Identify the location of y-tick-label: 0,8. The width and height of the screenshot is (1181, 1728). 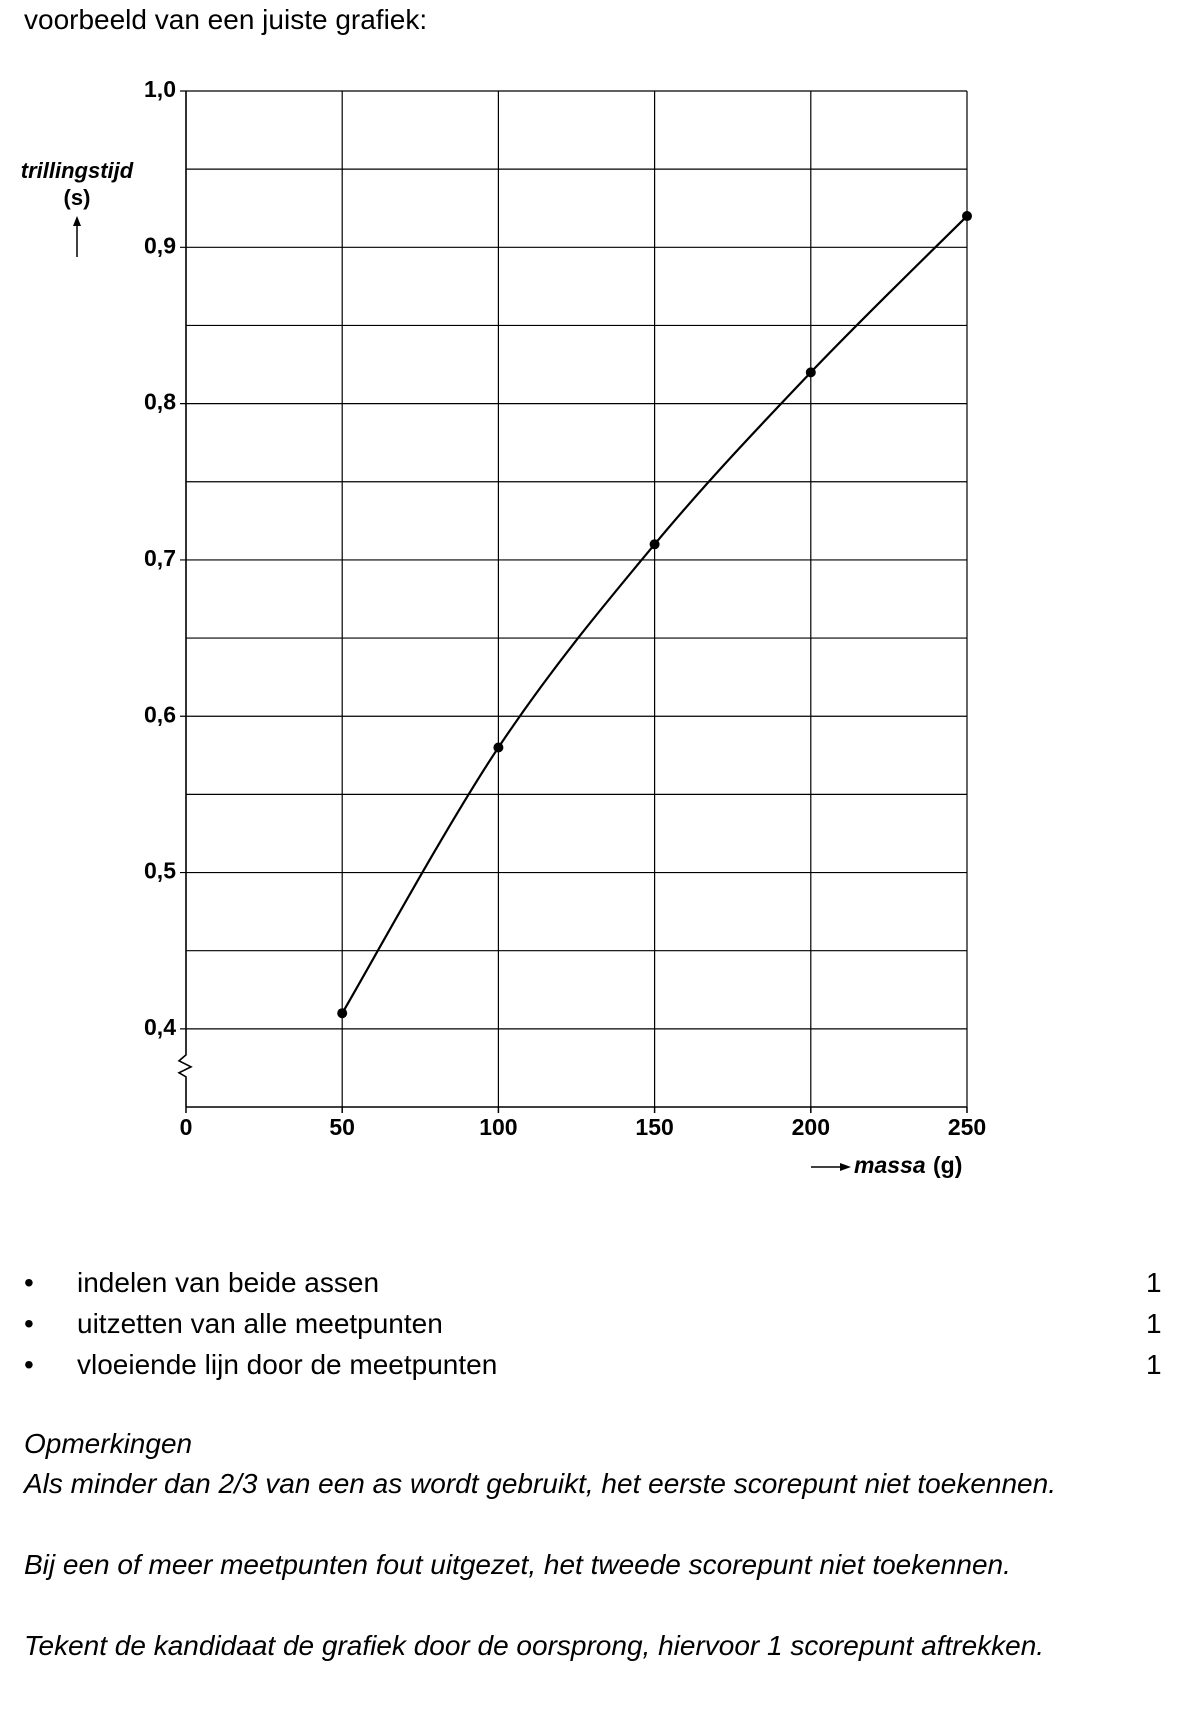
(160, 402).